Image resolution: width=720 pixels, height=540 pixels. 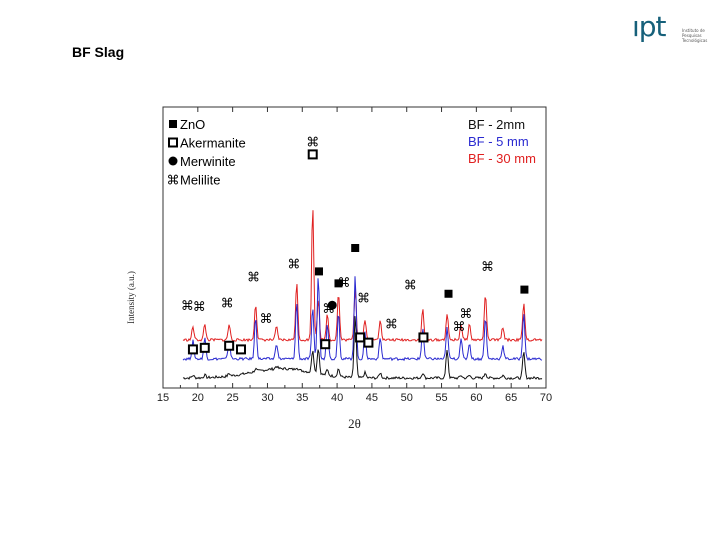 What do you see at coordinates (98, 52) in the screenshot?
I see `slide-title: BF Slag` at bounding box center [98, 52].